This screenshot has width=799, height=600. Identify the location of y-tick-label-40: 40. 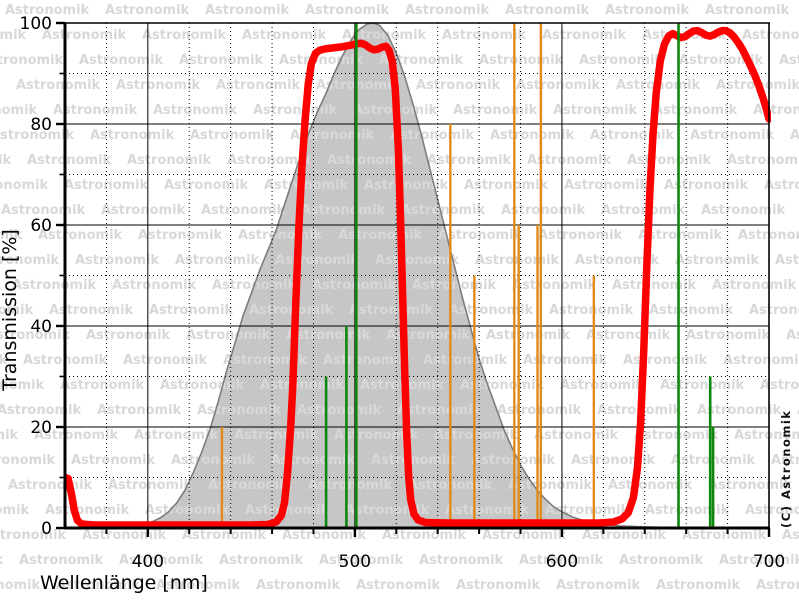
(41, 327).